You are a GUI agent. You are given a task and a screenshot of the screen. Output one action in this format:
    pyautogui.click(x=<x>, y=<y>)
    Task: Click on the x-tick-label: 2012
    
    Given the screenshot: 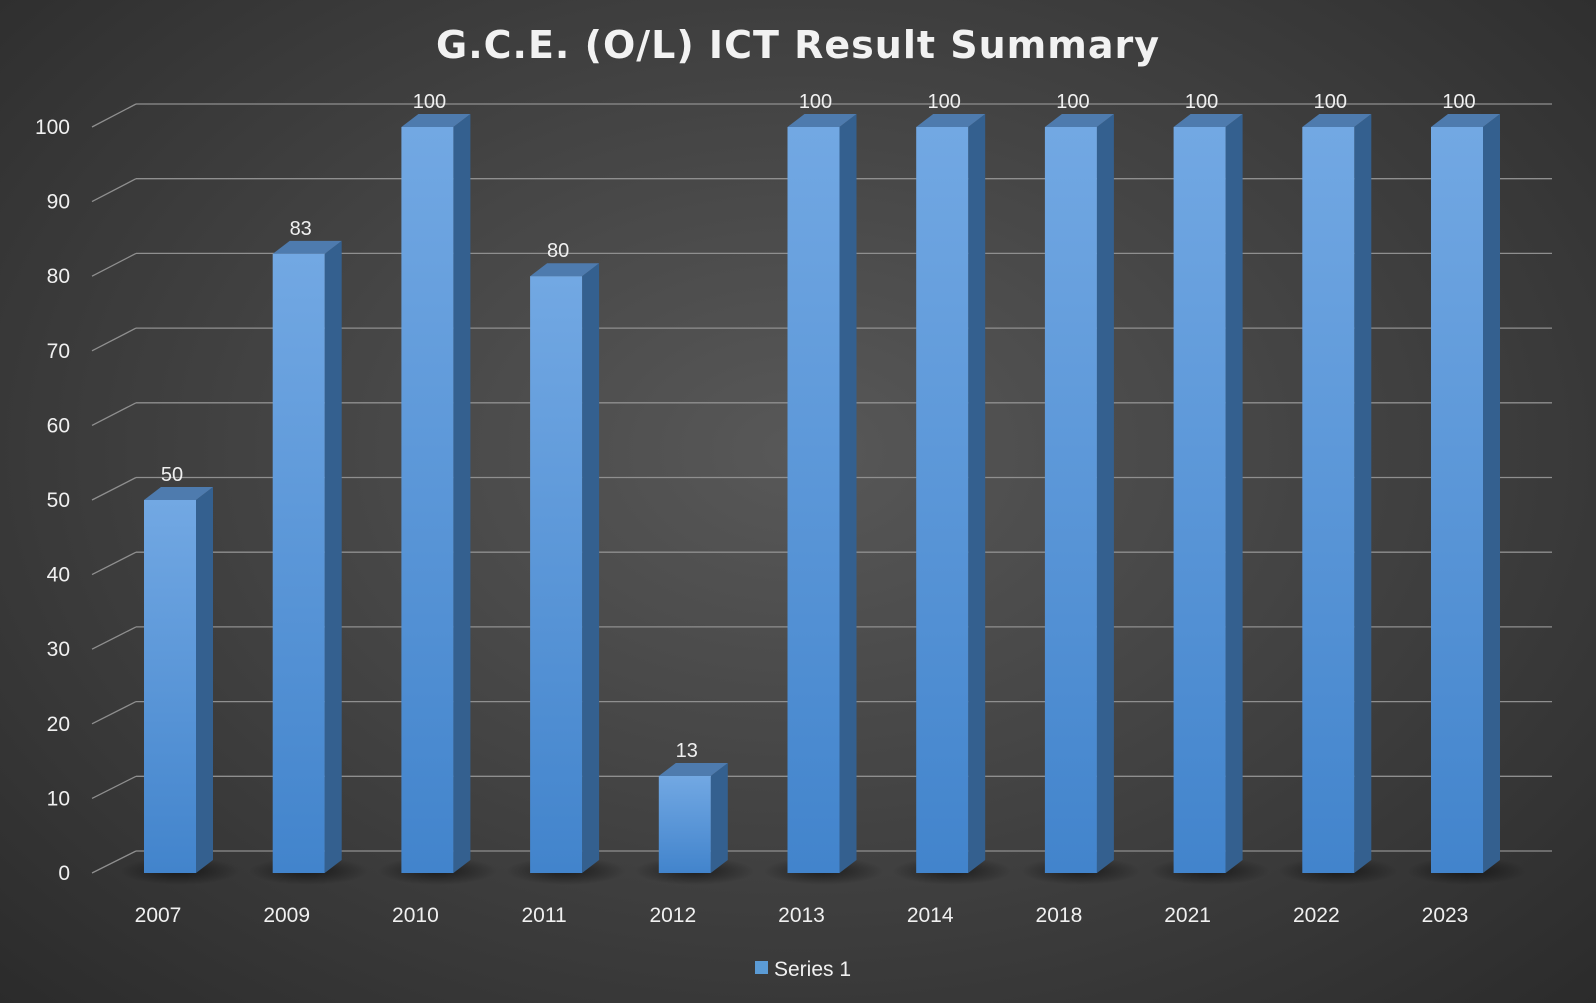 What is the action you would take?
    pyautogui.click(x=672, y=915)
    